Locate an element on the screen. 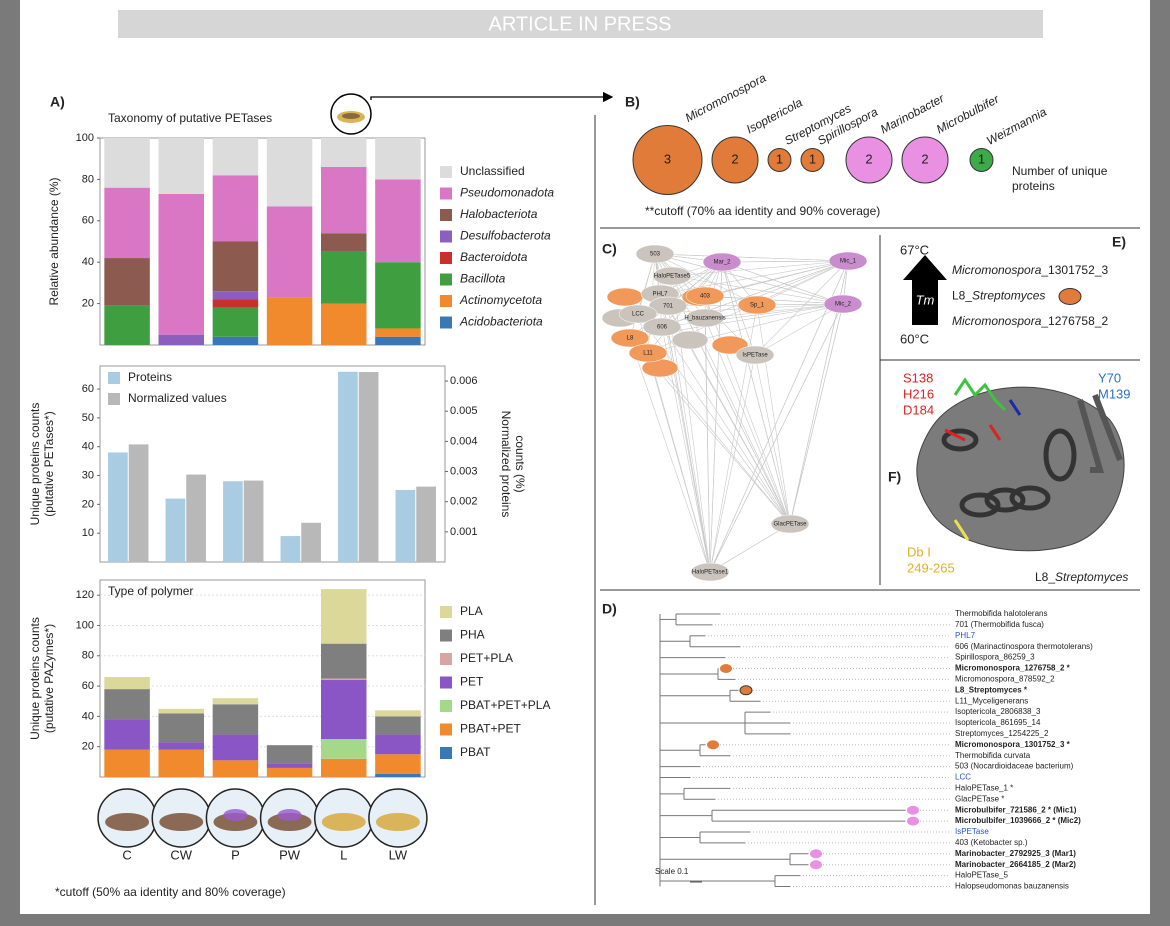 Image resolution: width=1170 pixels, height=926 pixels. y-tick-label: 30 is located at coordinates (88, 475).